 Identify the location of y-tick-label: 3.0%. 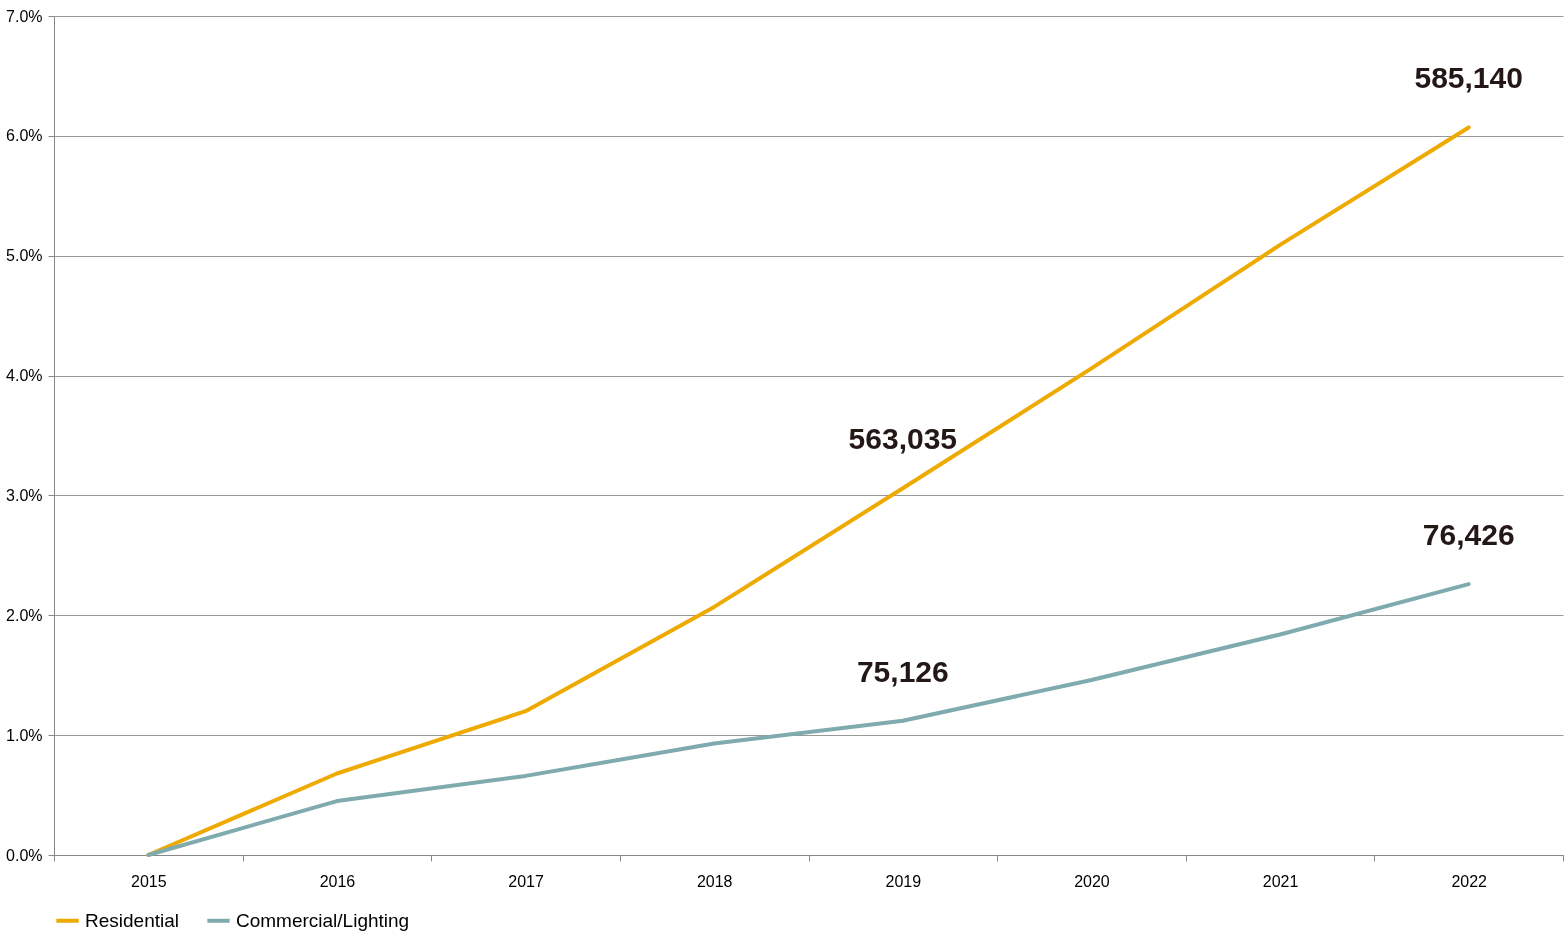
(24, 495).